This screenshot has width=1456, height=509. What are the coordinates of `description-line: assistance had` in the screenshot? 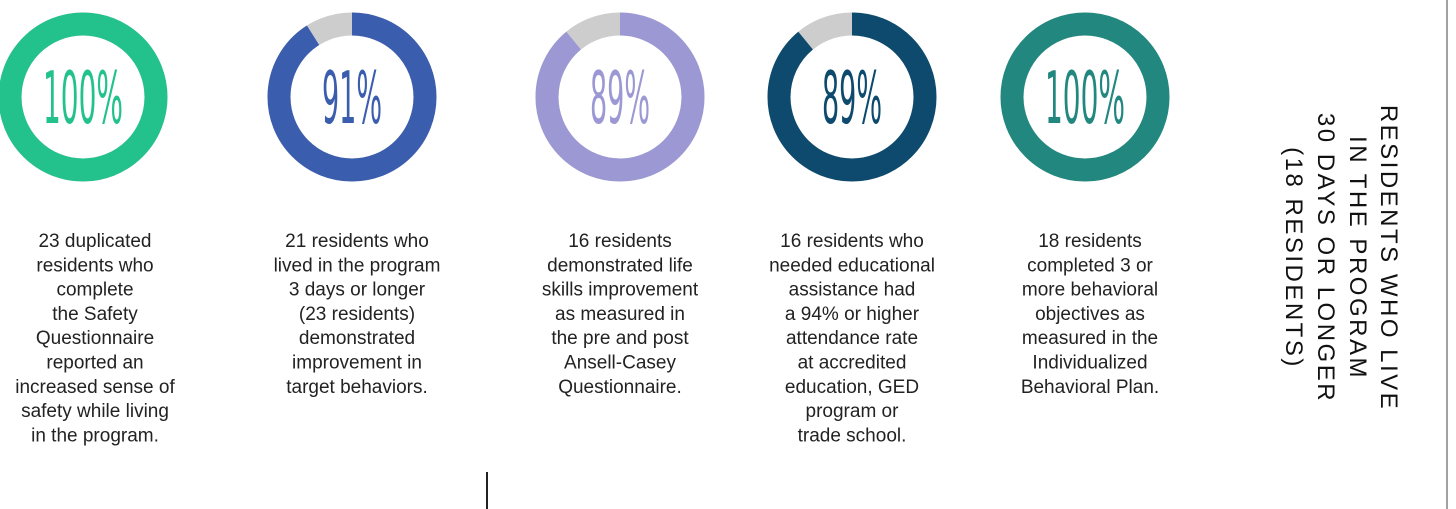 It's located at (852, 290).